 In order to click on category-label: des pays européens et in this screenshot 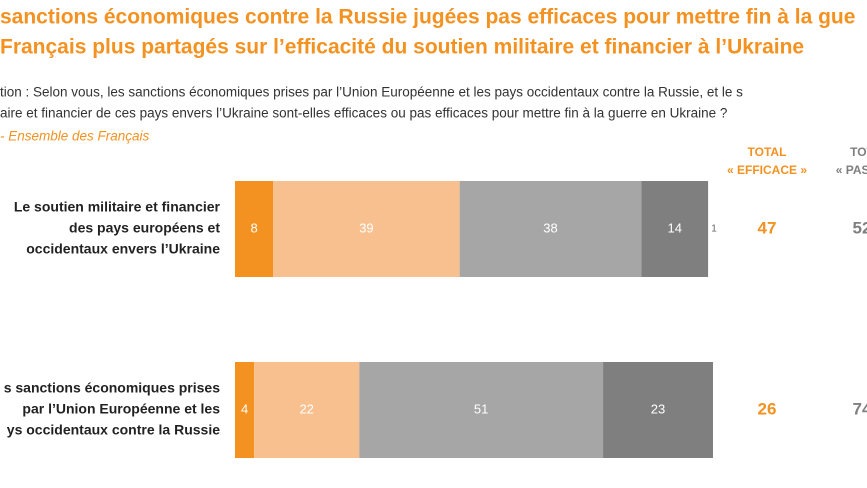, I will do `click(144, 228)`.